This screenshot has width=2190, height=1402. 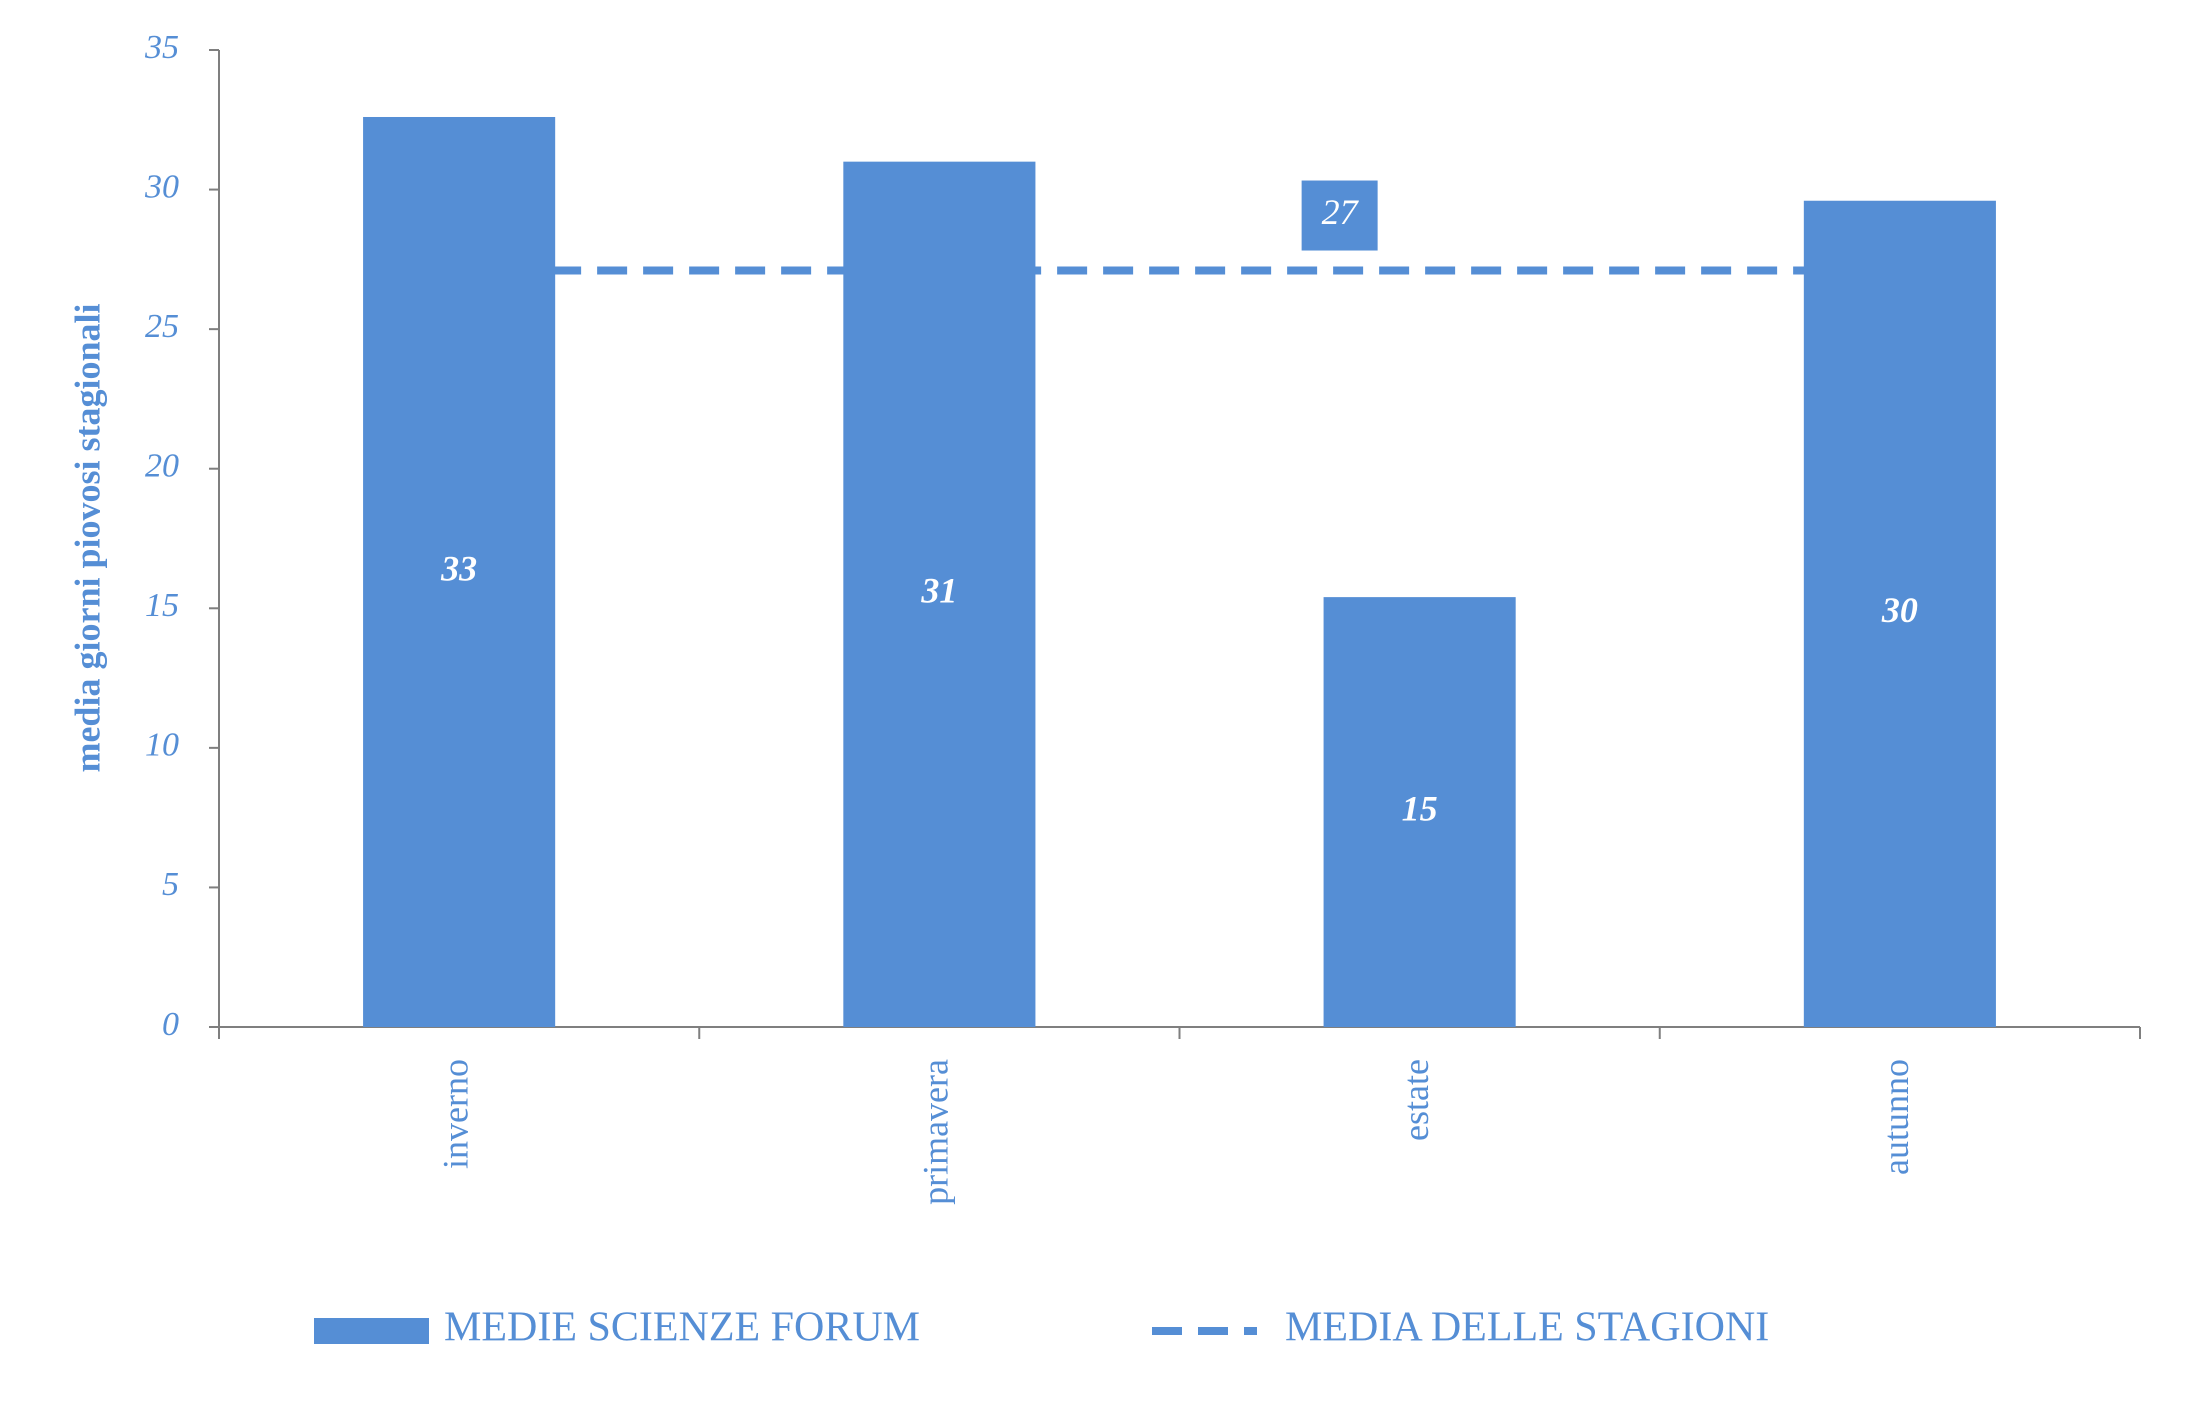 What do you see at coordinates (455, 1114) in the screenshot?
I see `x-tick-label: inverno` at bounding box center [455, 1114].